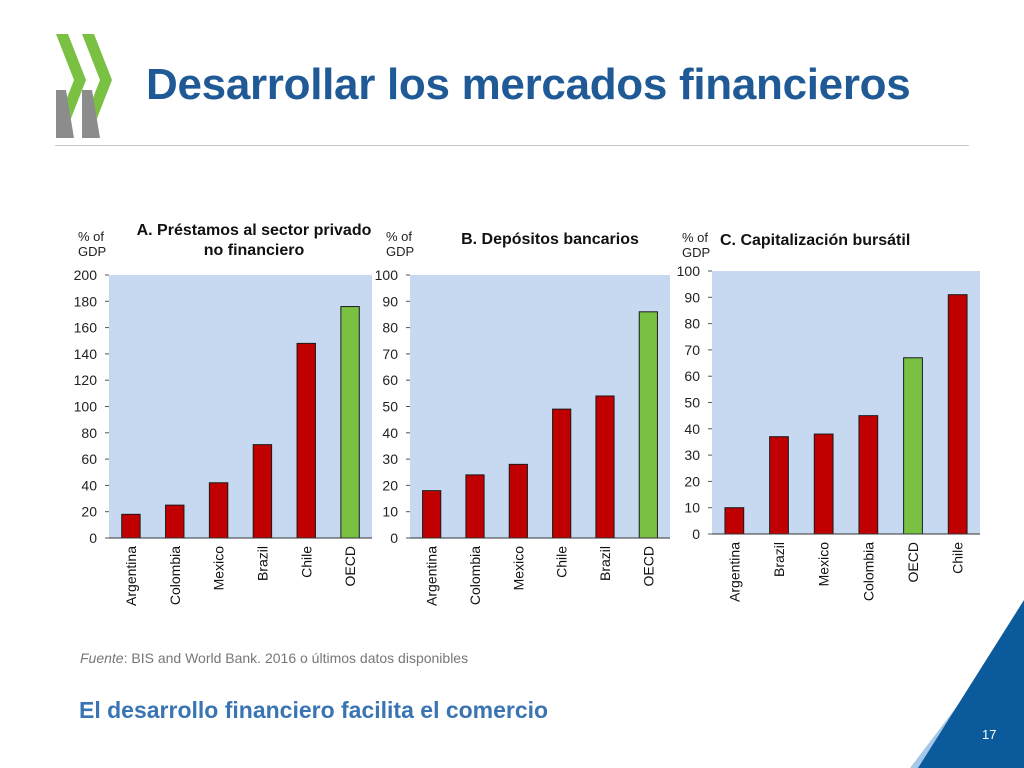 This screenshot has height=768, width=1024. I want to click on chart-c-ytick-label: 70, so click(692, 350).